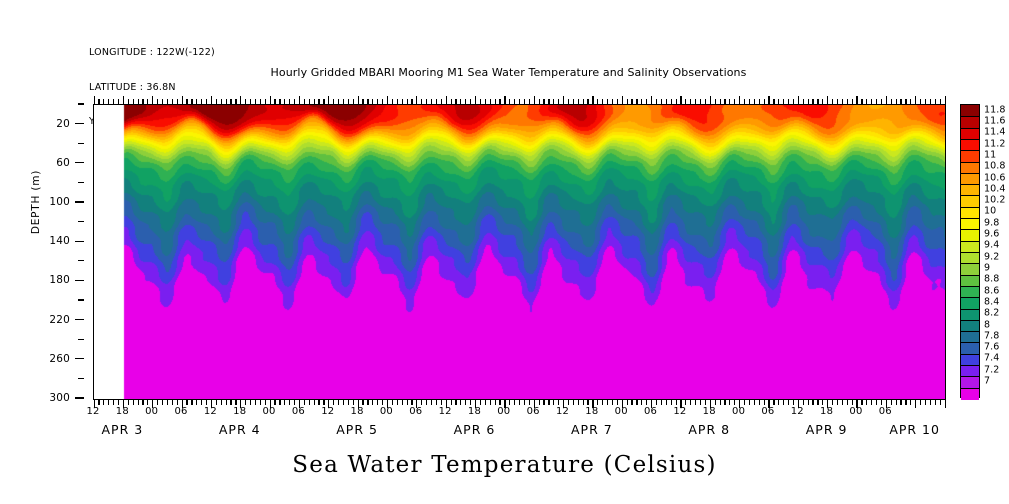  I want to click on y-axis-tick-label: 100, so click(59, 202).